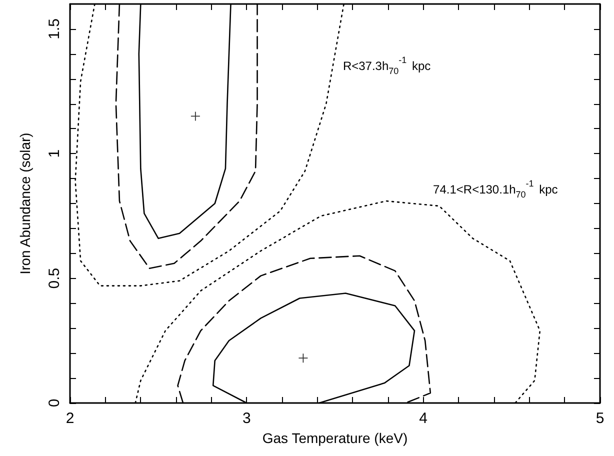  Describe the element at coordinates (600, 418) in the screenshot. I see `x-tick-label: 5` at that location.